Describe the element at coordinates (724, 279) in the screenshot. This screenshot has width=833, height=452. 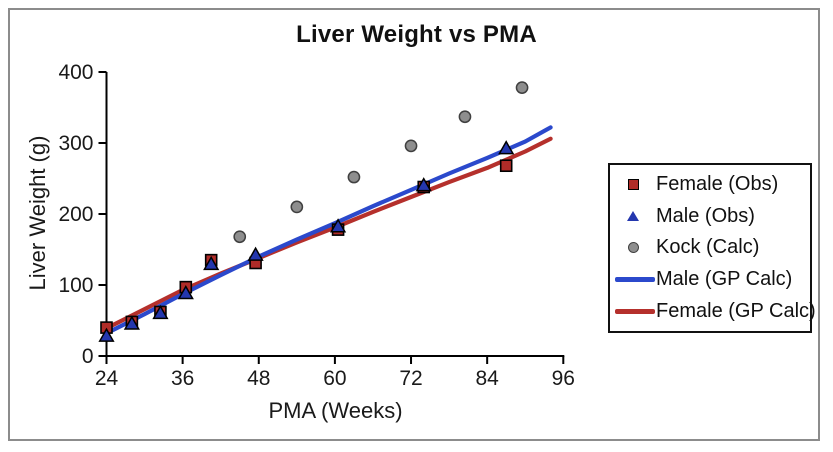
I see `legend-label: Male (GP Calc)` at that location.